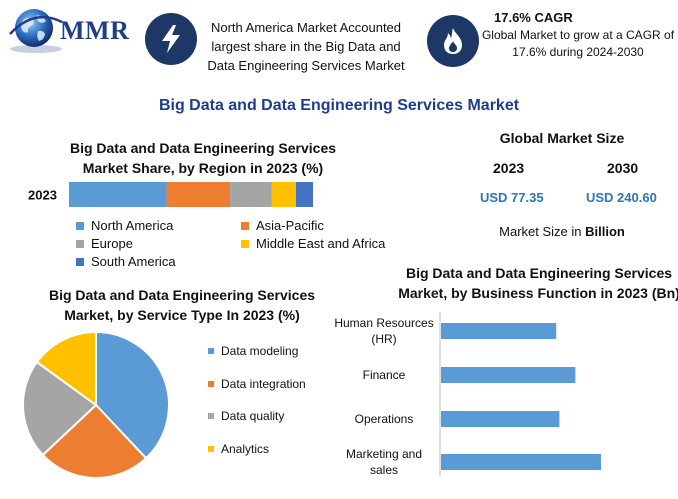 The height and width of the screenshot is (499, 678). I want to click on bar-segment-asia-pacific, so click(198, 194).